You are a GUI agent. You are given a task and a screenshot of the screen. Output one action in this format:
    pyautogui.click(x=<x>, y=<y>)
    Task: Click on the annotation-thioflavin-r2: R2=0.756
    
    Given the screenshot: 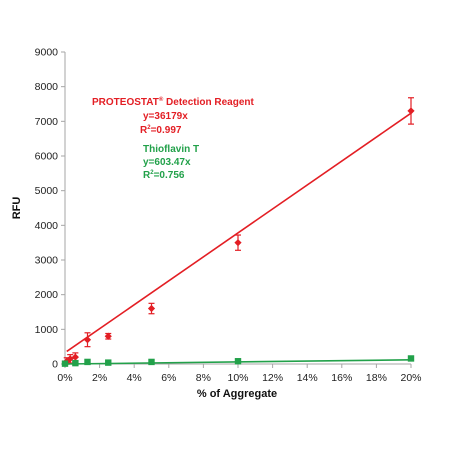 What is the action you would take?
    pyautogui.click(x=164, y=175)
    